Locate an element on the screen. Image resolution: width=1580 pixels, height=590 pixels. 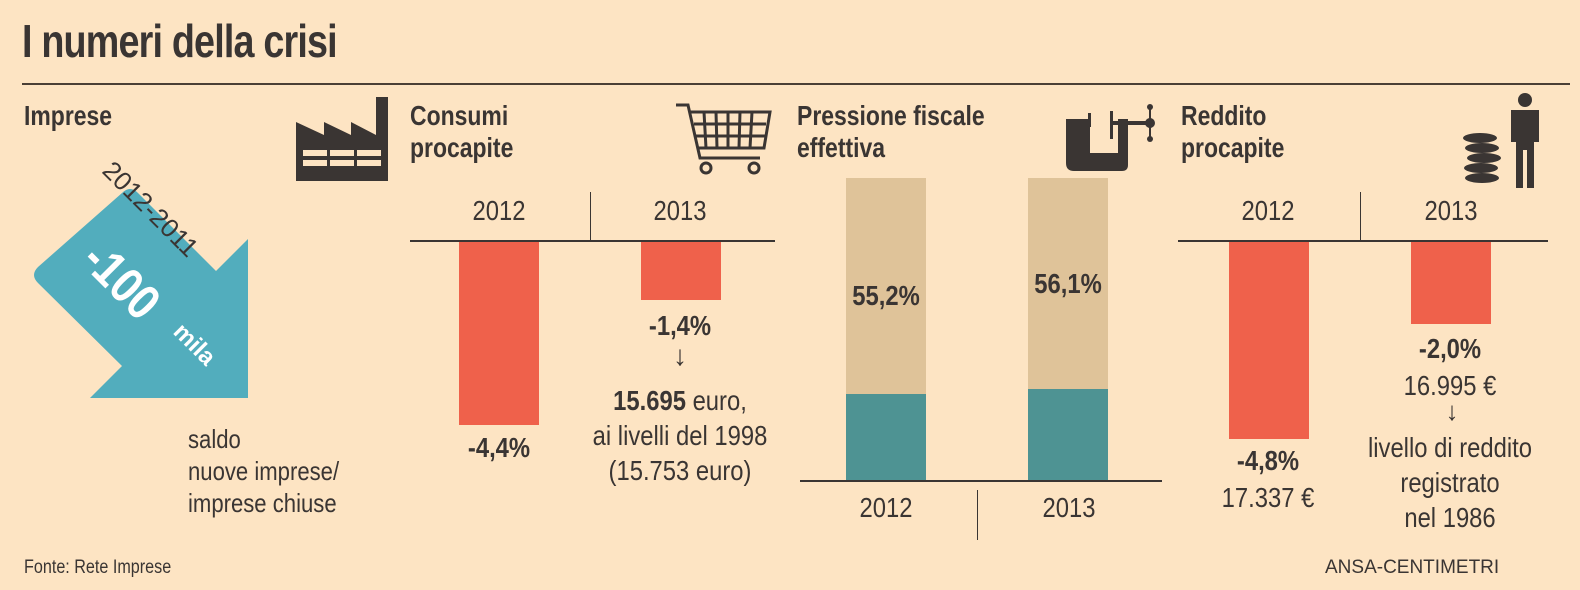
reddito-label-2013: -2,0% is located at coordinates (1450, 348).